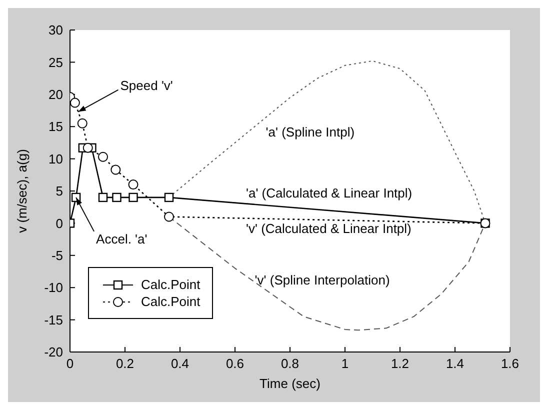 The height and width of the screenshot is (410, 548). What do you see at coordinates (290, 364) in the screenshot?
I see `x-tick-label: 0.8` at bounding box center [290, 364].